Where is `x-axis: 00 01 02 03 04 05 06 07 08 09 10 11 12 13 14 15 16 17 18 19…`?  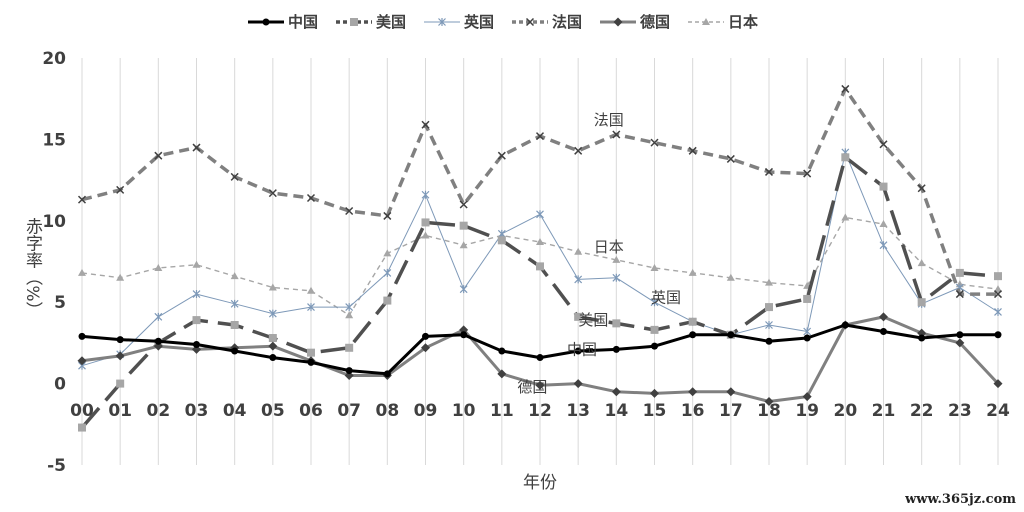
x-axis: 00 01 02 03 04 05 06 07 08 09 10 11 12 13 14 15 16 17 18 19… is located at coordinates (540, 411).